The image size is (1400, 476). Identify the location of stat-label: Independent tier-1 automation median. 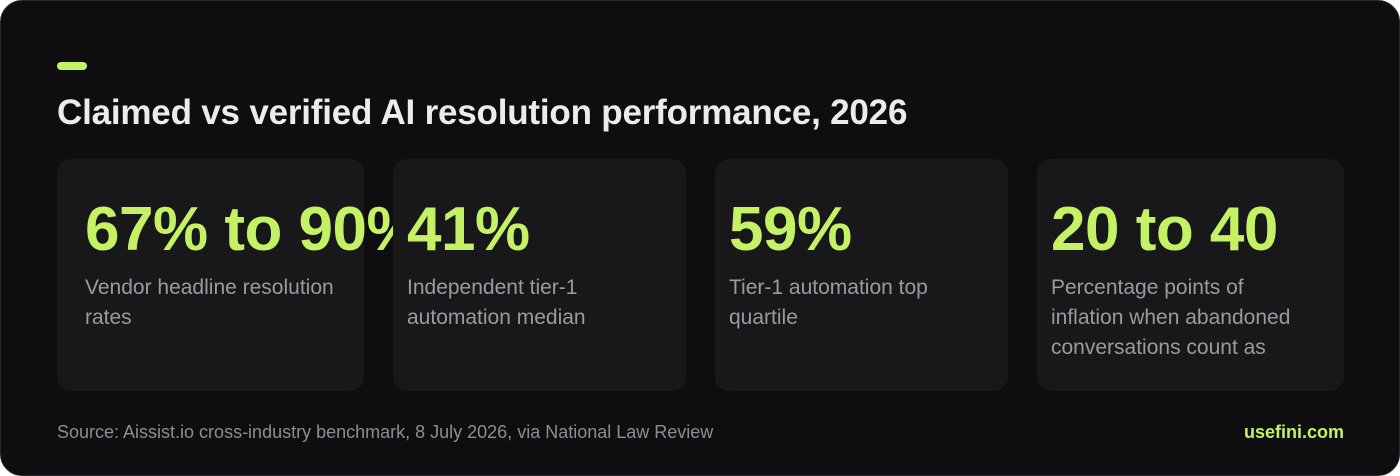
(496, 302).